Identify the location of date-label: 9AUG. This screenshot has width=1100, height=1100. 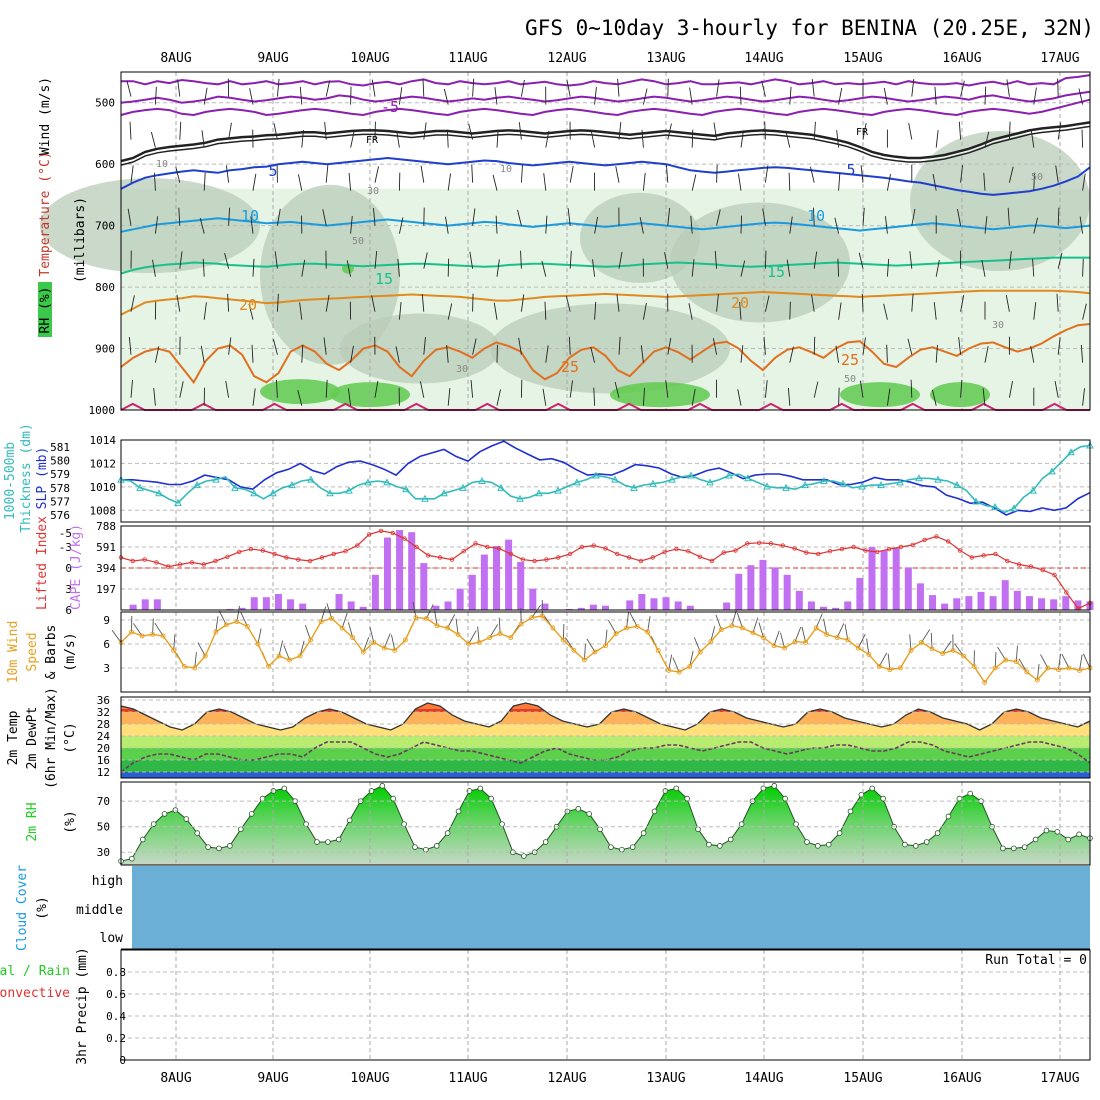
(272, 58).